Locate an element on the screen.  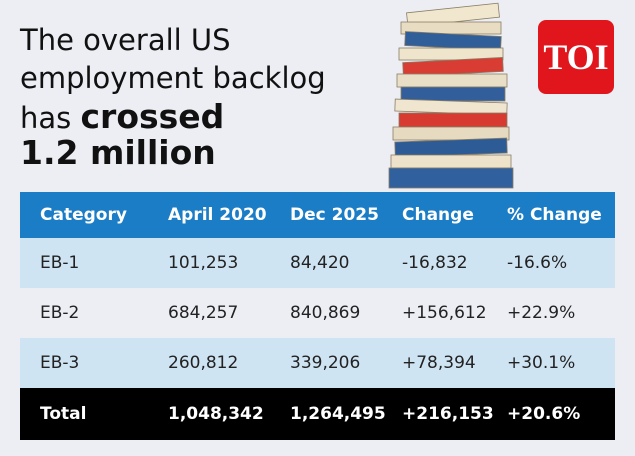
title-line: employment backlog is located at coordinates (173, 78).